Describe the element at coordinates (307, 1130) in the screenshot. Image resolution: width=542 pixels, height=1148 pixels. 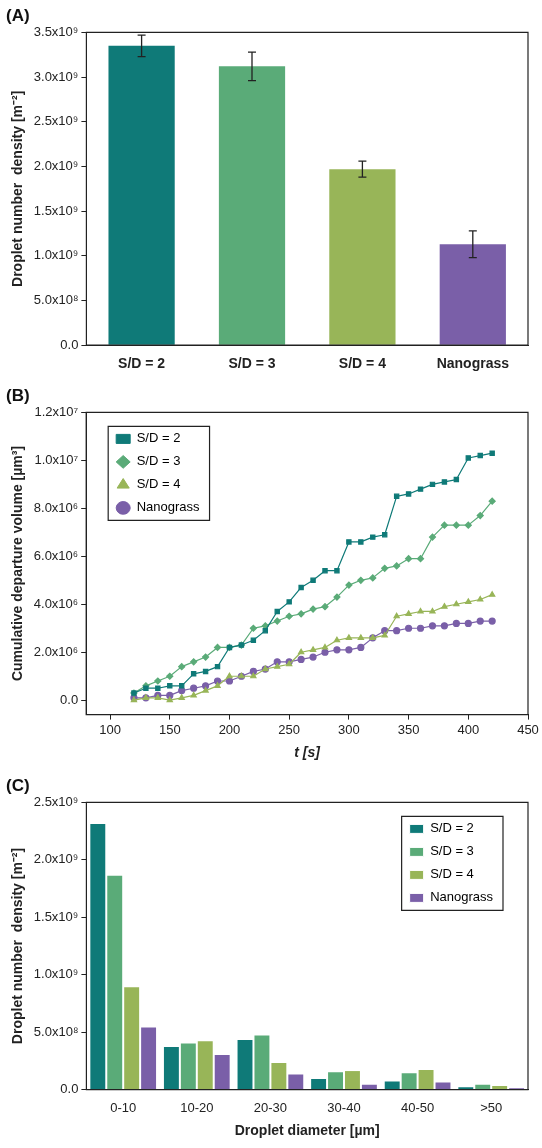
I see `x-axis-title: Droplet diameter [µm]` at that location.